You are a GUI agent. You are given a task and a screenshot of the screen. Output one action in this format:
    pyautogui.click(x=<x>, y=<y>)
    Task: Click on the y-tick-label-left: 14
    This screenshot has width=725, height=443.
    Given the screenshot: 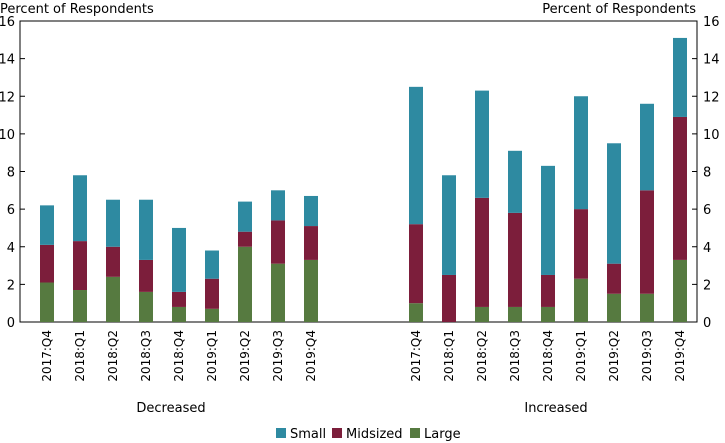 What is the action you would take?
    pyautogui.click(x=7, y=60)
    